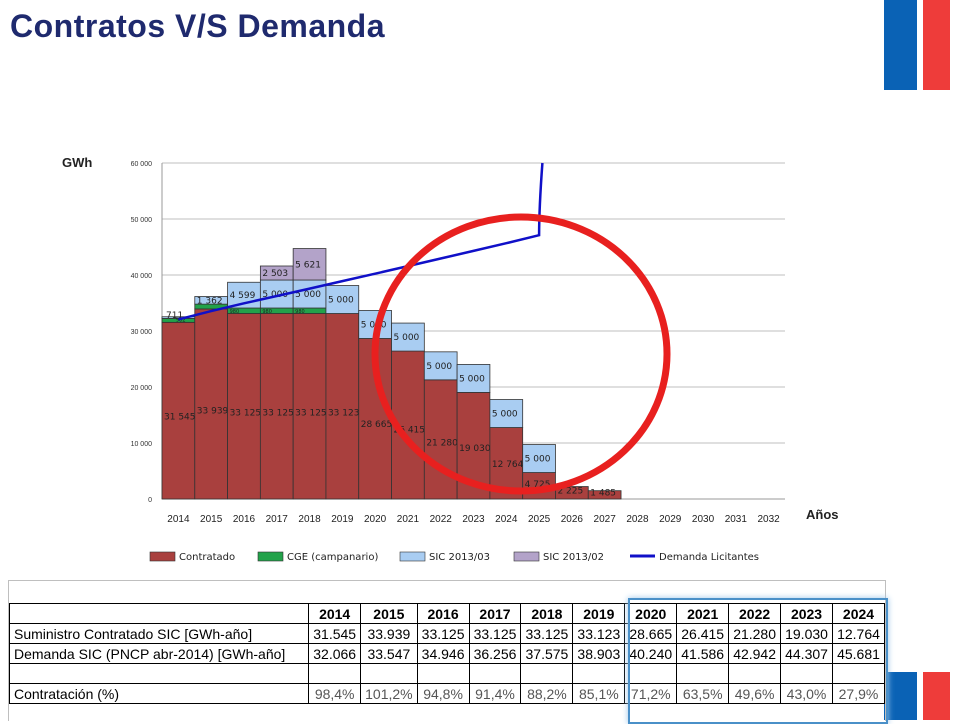 Image resolution: width=960 pixels, height=724 pixels. What do you see at coordinates (599, 633) in the screenshot?
I see `table-cell: 33.123` at bounding box center [599, 633].